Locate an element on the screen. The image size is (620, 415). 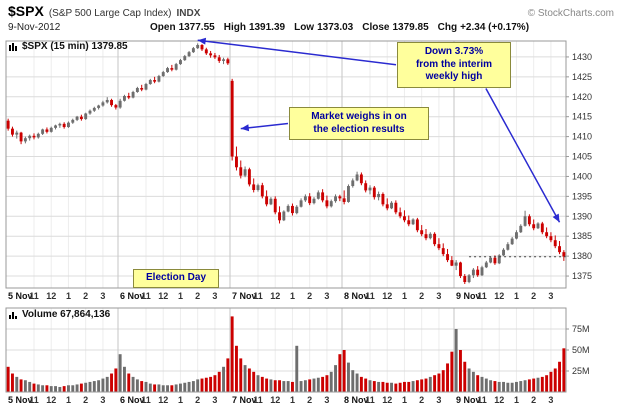
high-quote: High 1391.39 is located at coordinates (254, 27).